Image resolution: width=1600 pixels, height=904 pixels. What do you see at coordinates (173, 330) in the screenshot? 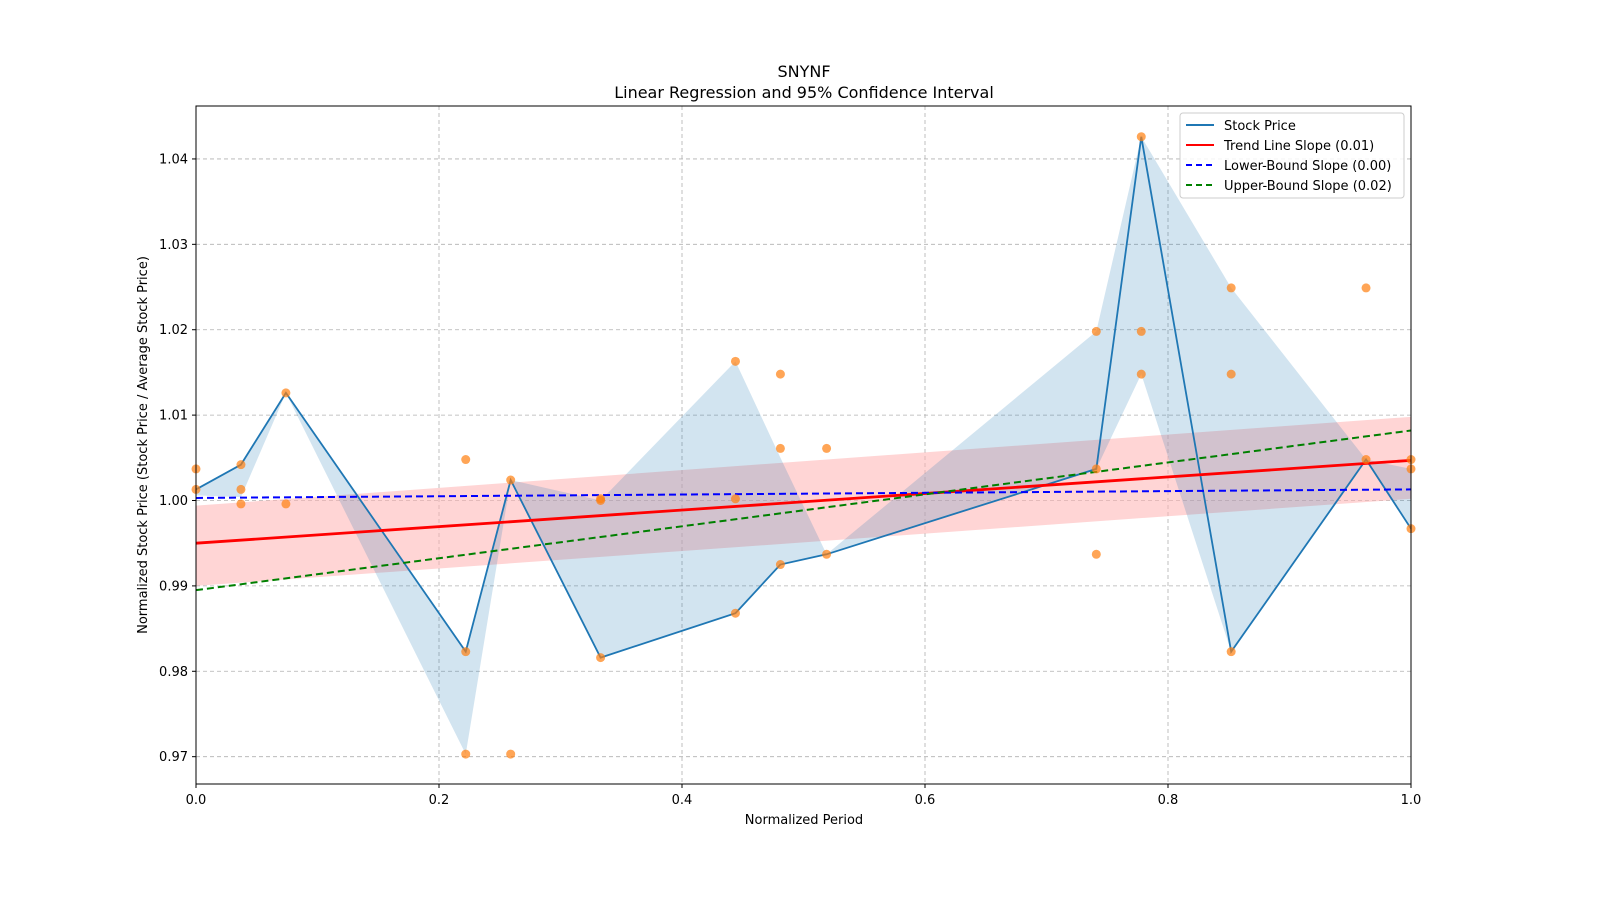
I see `y-tick-label: 1.02` at bounding box center [173, 330].